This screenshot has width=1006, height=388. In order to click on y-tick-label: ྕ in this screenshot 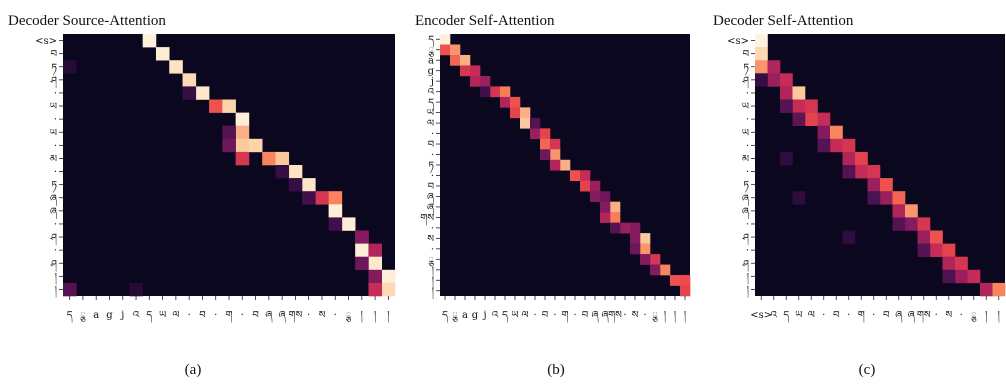, I will do `click(431, 261)`.